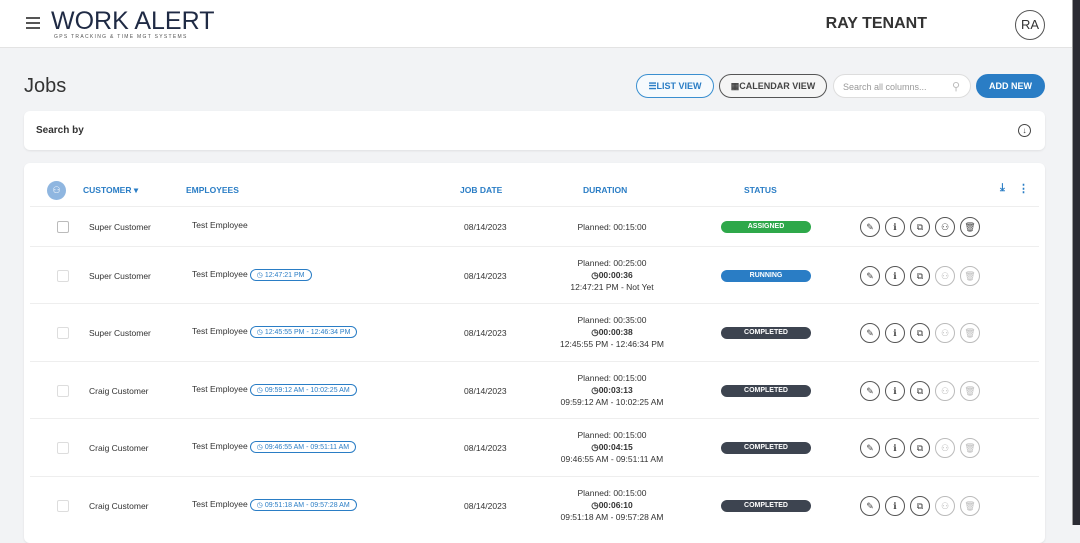  I want to click on employee-cell: Test Employee ◷ 09:46:55 AM - 09:51:11 AM, so click(274, 447).